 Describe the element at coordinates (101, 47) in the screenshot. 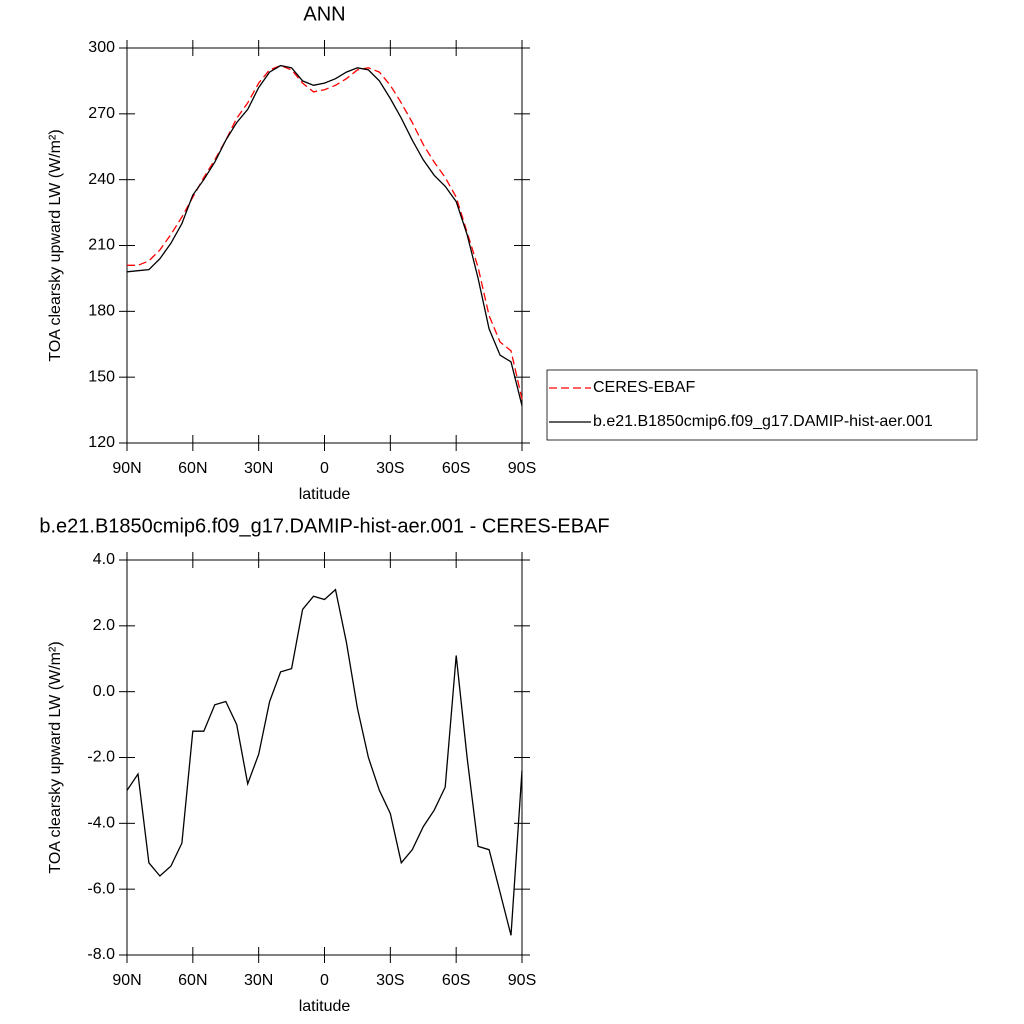

I see `y-tick-label: 300` at that location.